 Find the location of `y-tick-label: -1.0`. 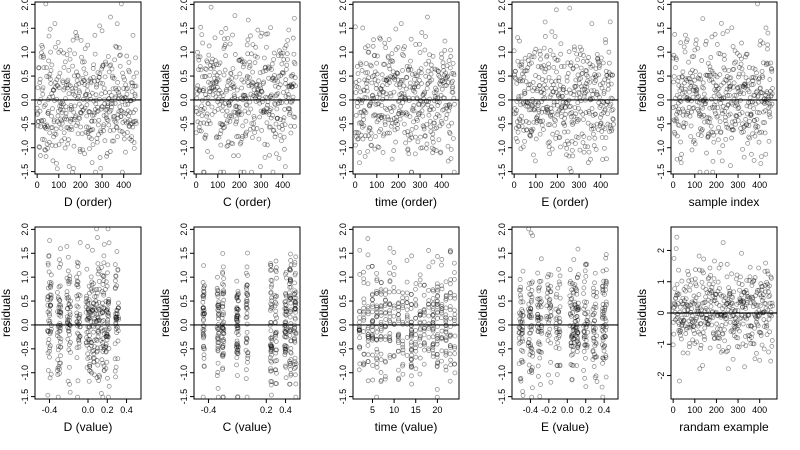

y-tick-label: -1.0 is located at coordinates (25, 373).